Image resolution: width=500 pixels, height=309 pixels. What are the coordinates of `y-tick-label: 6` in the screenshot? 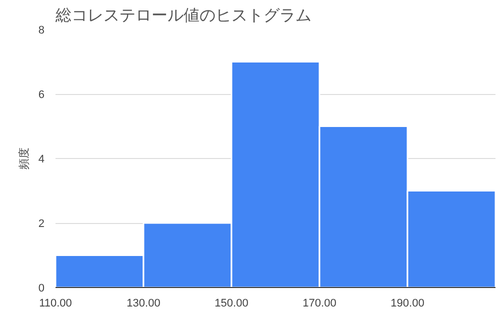 It's located at (41, 95).